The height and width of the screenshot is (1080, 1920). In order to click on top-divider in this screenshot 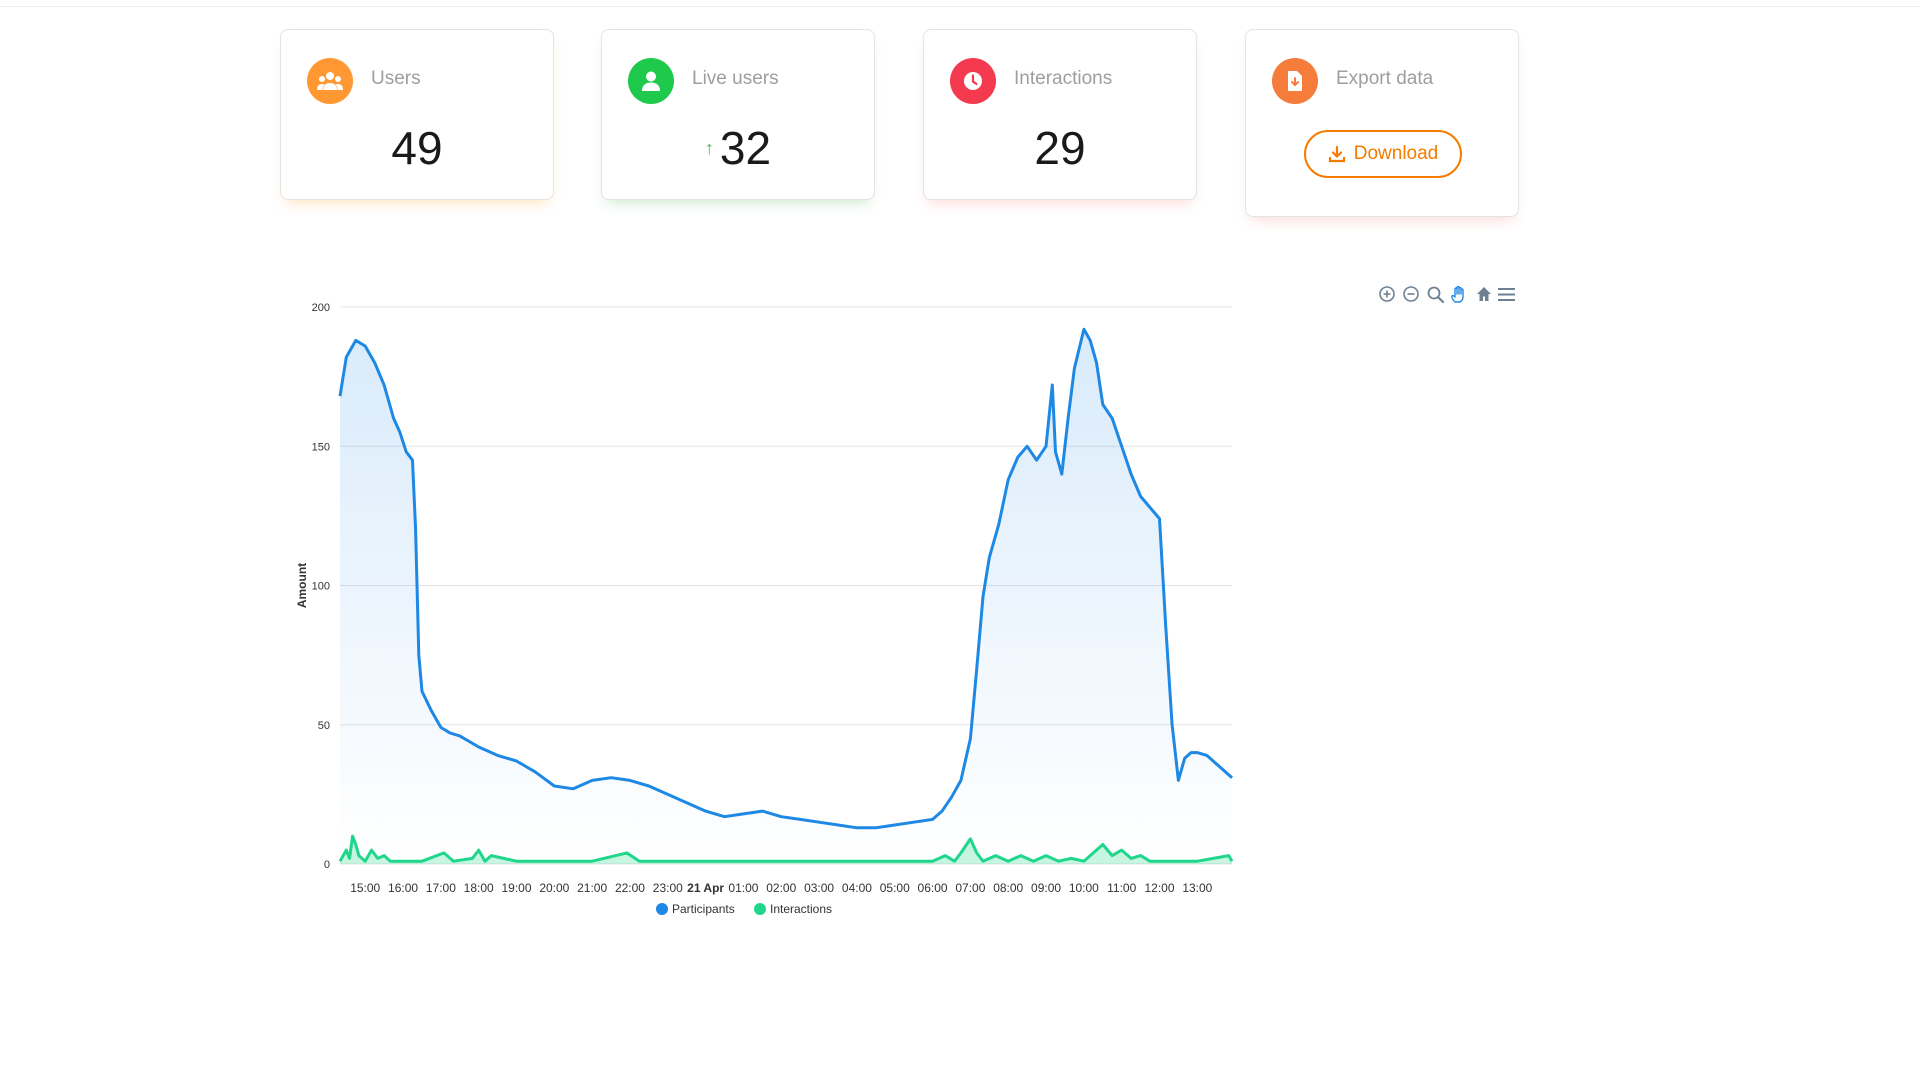, I will do `click(960, 3)`.